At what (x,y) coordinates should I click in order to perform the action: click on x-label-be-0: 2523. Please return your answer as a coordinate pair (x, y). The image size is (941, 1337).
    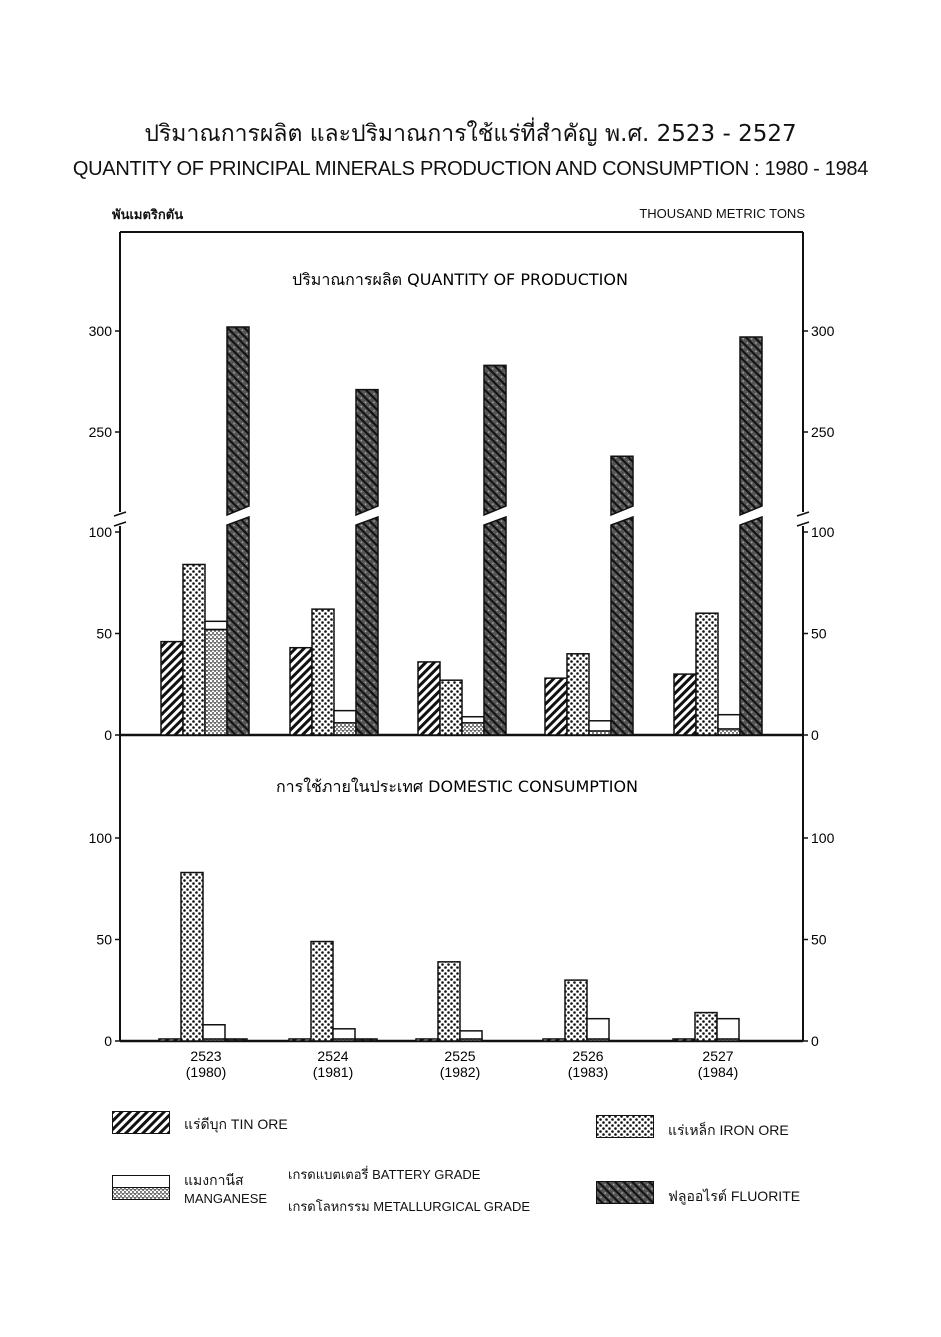
    Looking at the image, I should click on (205, 1056).